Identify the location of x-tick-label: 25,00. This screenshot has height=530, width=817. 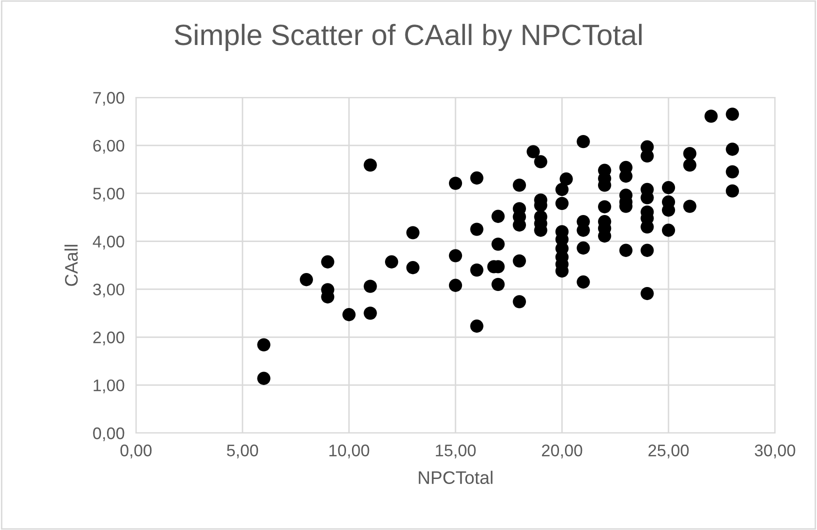
(668, 451).